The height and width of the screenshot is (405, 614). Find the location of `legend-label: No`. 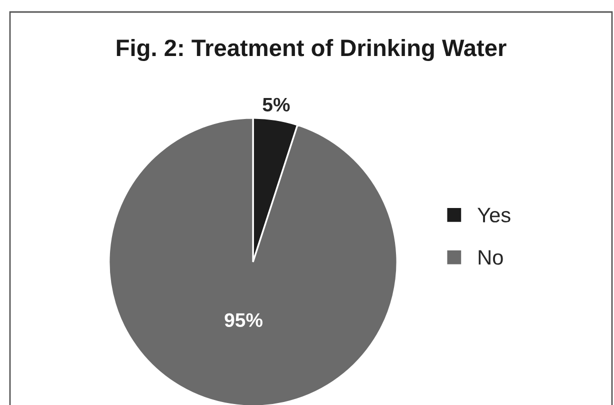

legend-label: No is located at coordinates (490, 257).